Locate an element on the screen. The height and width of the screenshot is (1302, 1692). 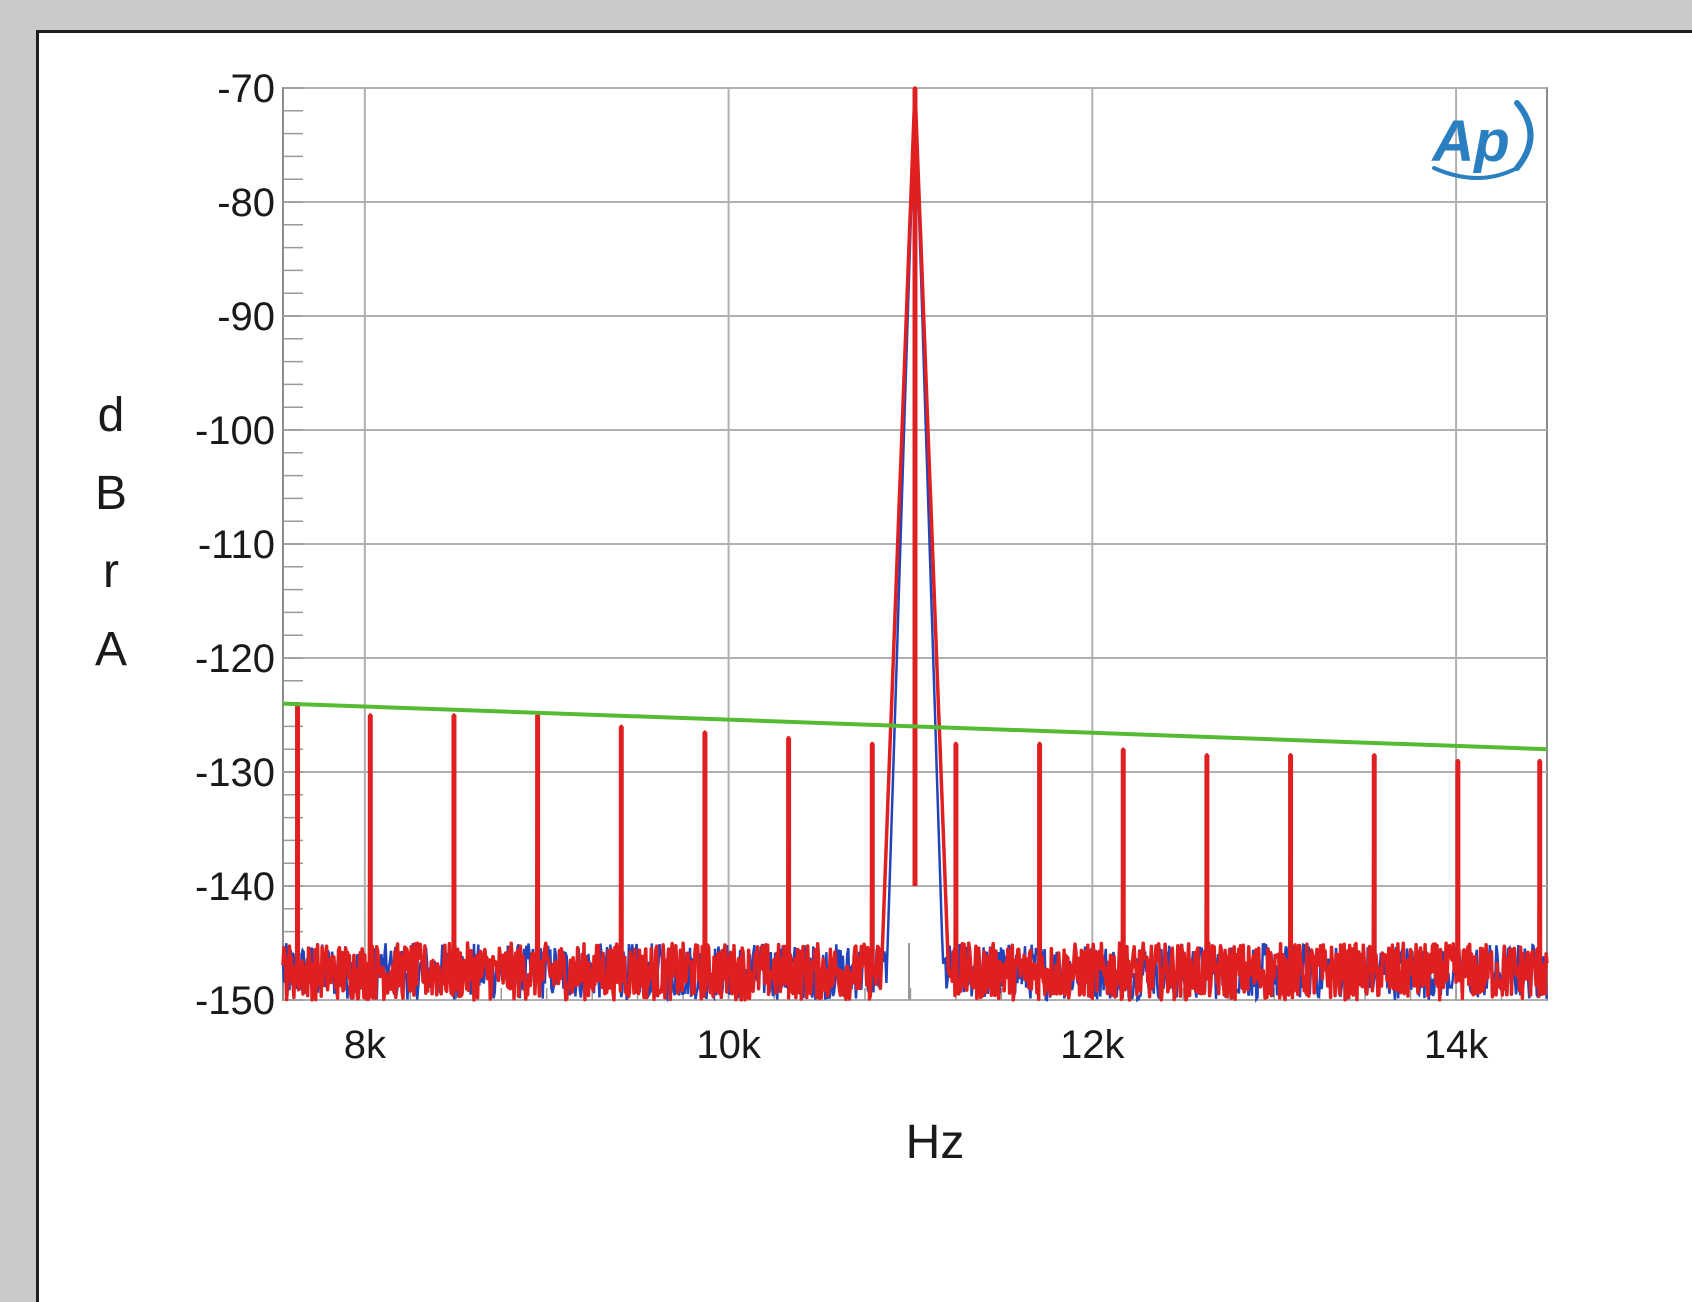
ap-logo-swoosh is located at coordinates (1475, 173).